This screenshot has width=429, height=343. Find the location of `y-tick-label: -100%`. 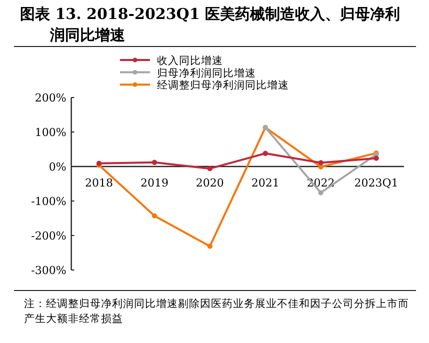

y-tick-label: -100% is located at coordinates (48, 201).